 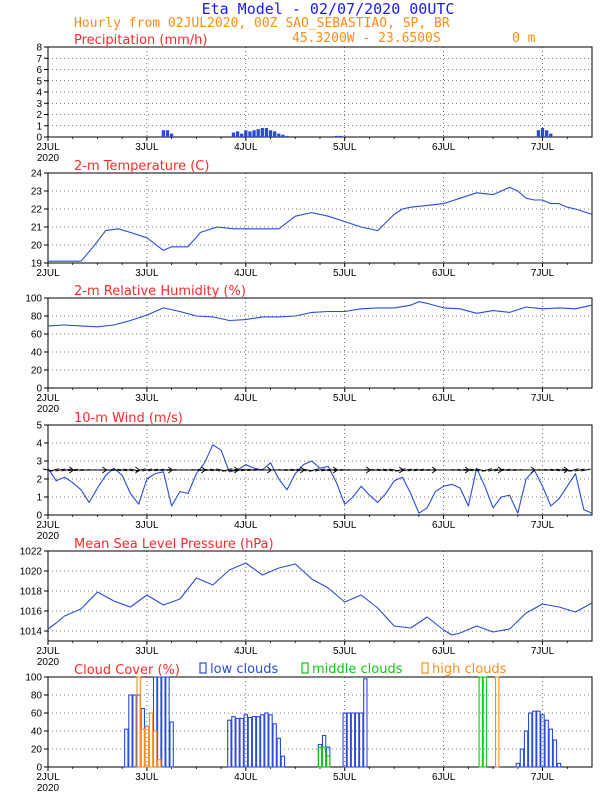 What do you see at coordinates (244, 669) in the screenshot?
I see `legend-label: low clouds` at bounding box center [244, 669].